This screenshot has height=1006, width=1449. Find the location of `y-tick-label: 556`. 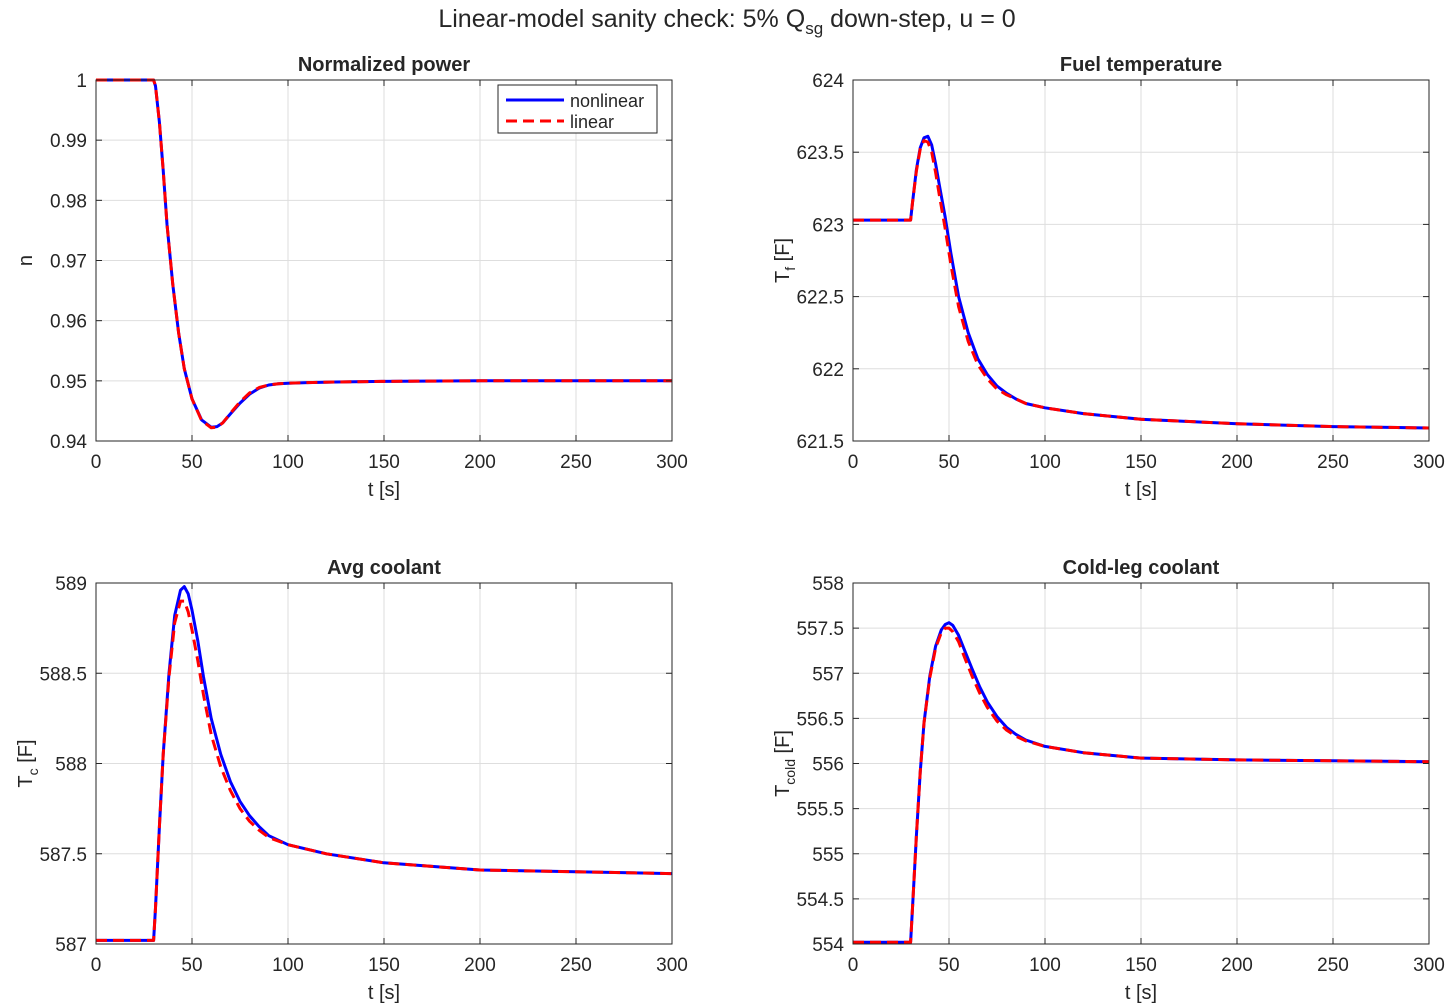

y-tick-label: 556 is located at coordinates (828, 765).